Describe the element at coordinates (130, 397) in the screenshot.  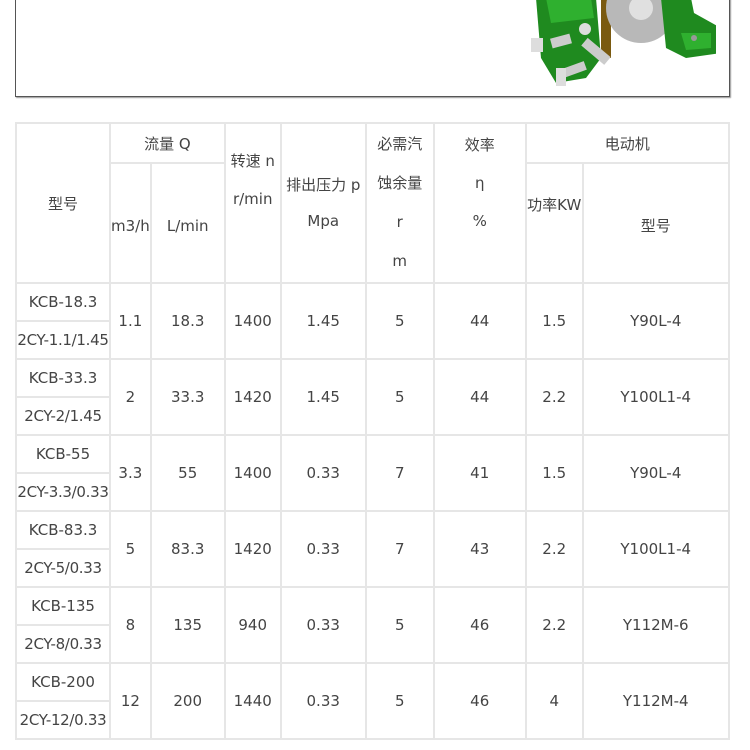
I see `cell-m3h: 2` at that location.